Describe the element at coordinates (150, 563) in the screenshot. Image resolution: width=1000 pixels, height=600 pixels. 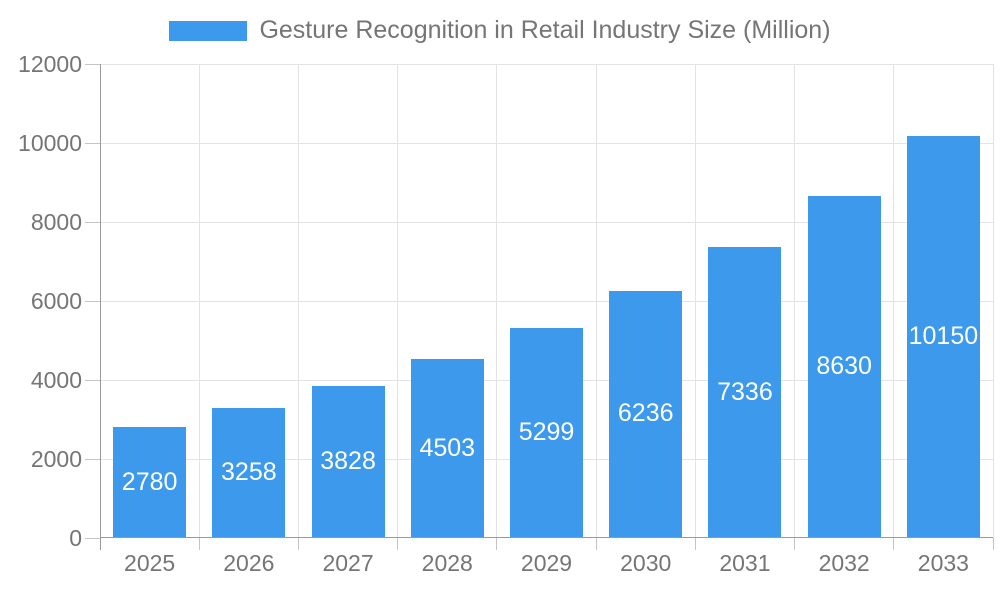
I see `x-tick-label-2025: 2025` at that location.